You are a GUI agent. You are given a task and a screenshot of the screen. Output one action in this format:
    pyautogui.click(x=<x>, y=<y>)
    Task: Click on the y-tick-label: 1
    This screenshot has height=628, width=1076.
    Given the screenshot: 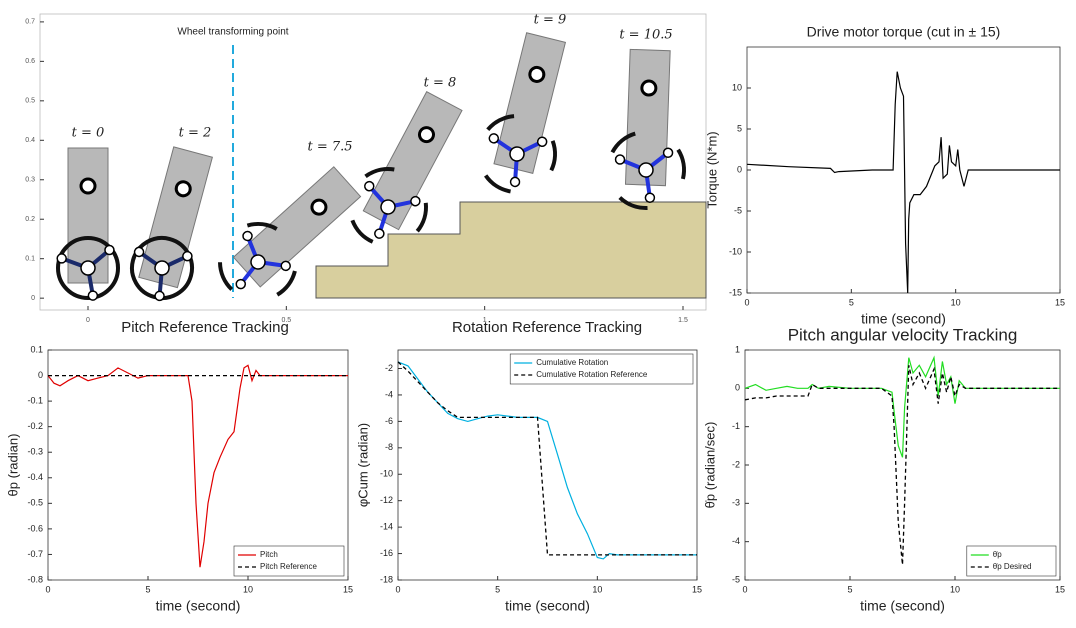 What is the action you would take?
    pyautogui.click(x=737, y=349)
    